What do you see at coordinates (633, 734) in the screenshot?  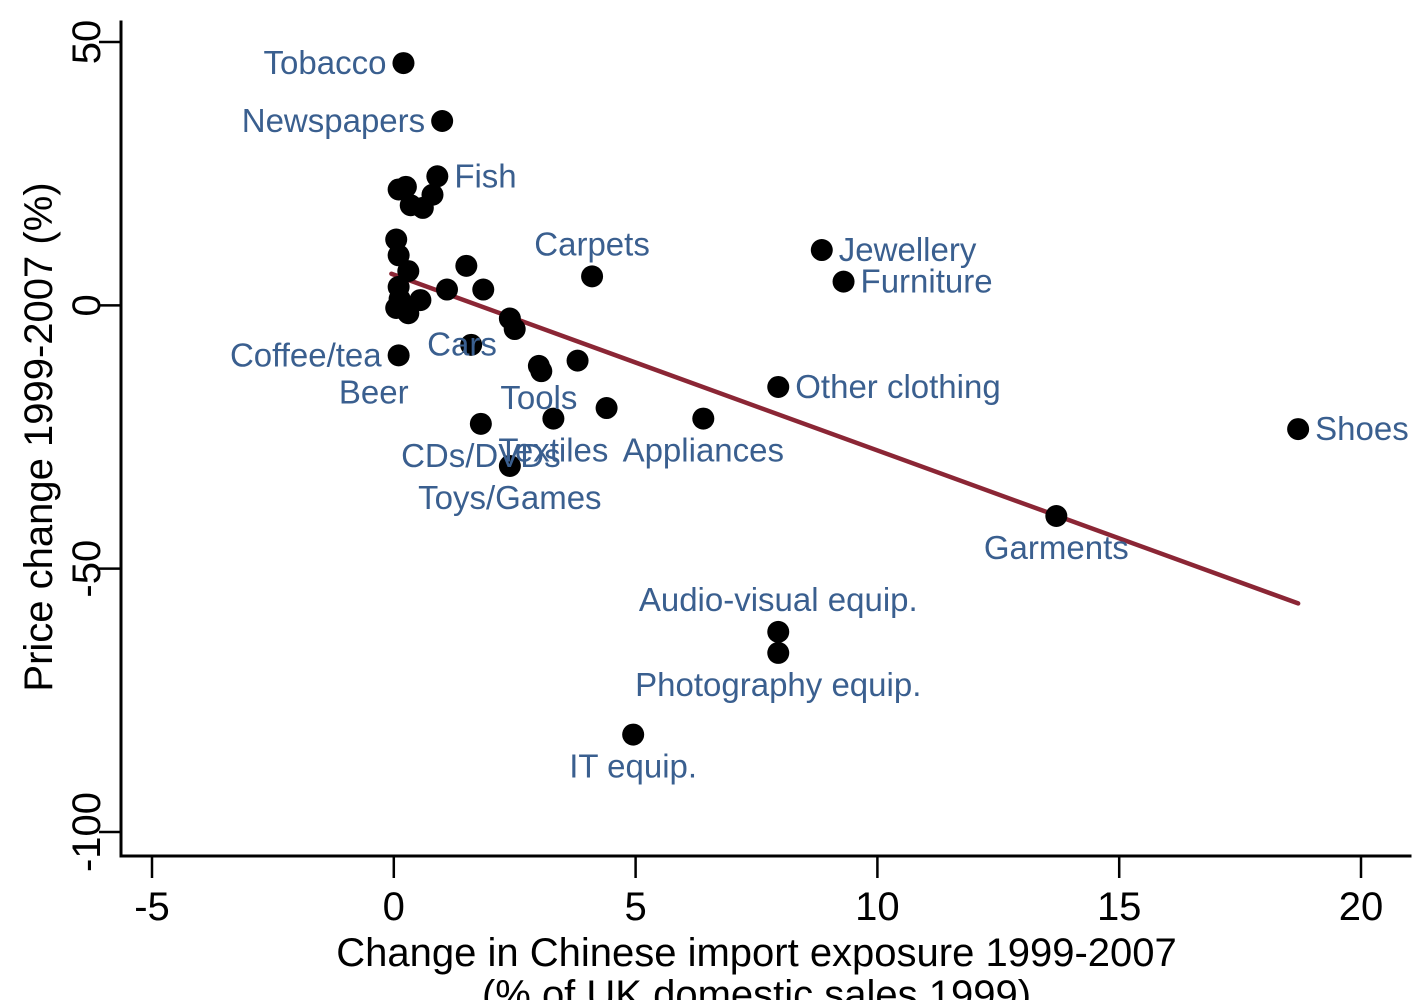 I see `data-point-it-equip` at bounding box center [633, 734].